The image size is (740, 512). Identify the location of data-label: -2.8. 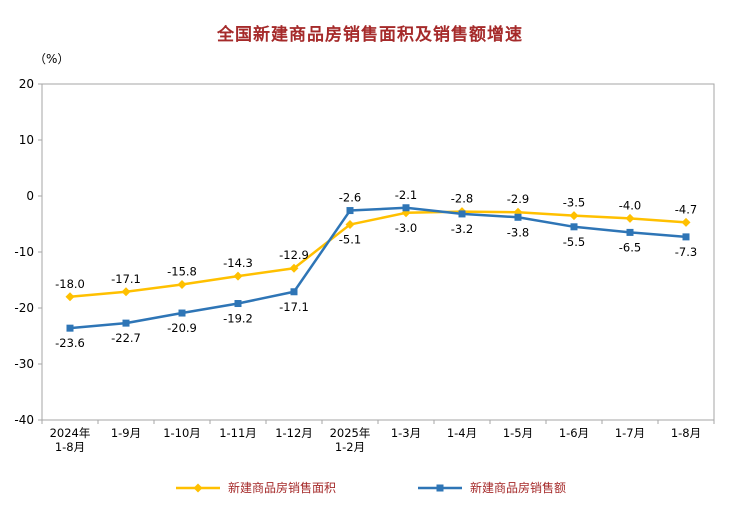
(462, 199).